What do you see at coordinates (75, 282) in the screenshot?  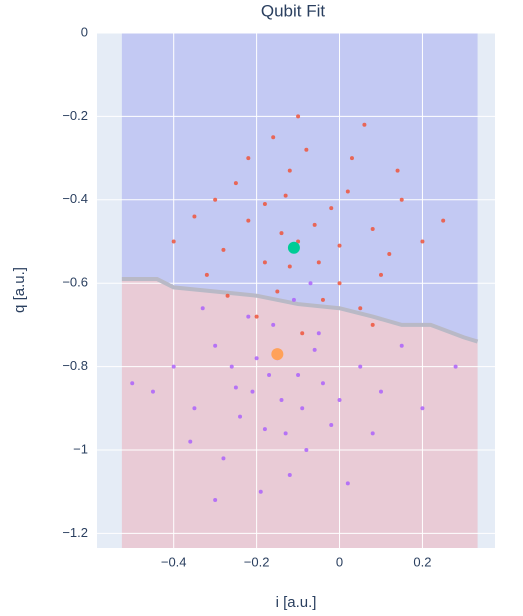 I see `y-tick-label: −0.6` at bounding box center [75, 282].